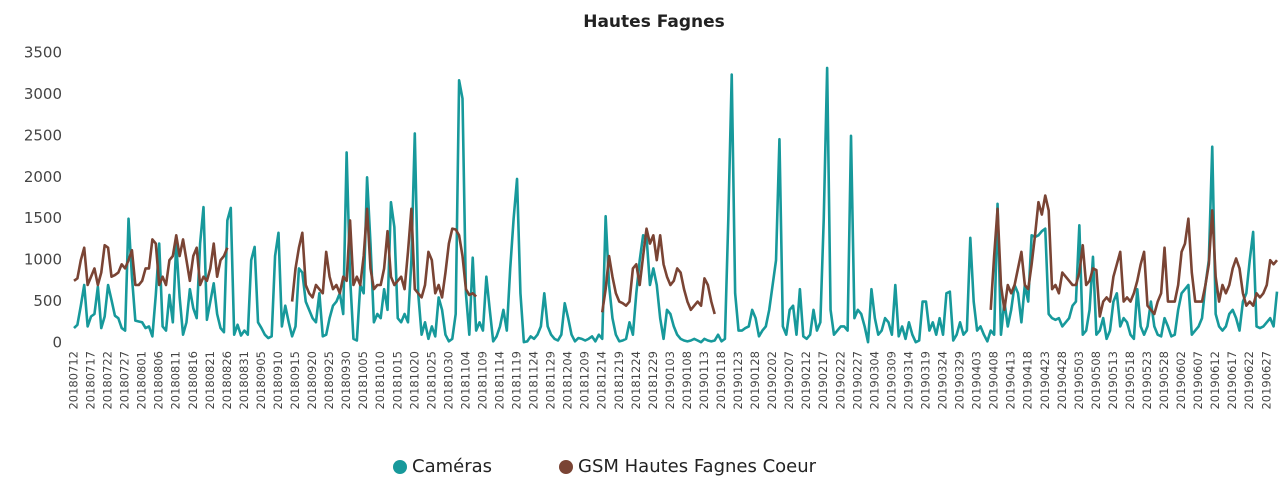 Image resolution: width=1280 pixels, height=479 pixels. I want to click on x-tick-label: 20180826, so click(227, 380).